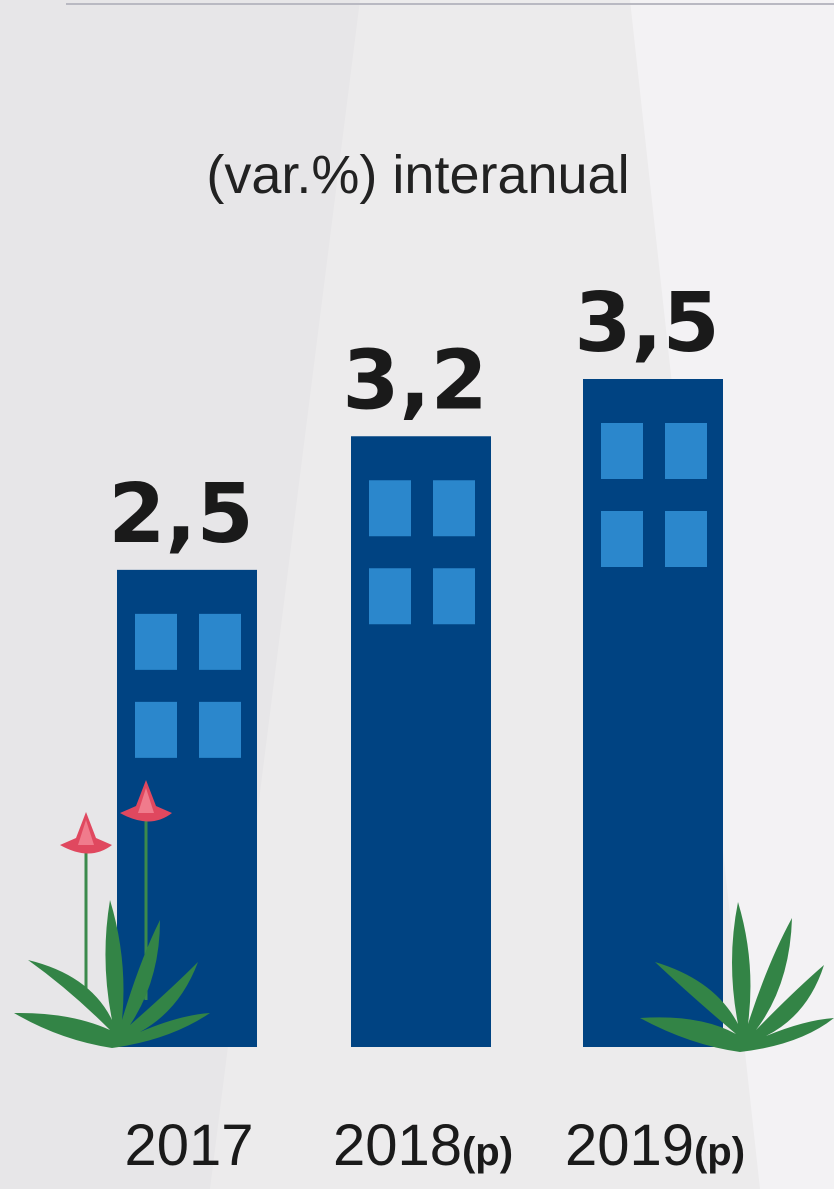 This screenshot has width=834, height=1189. What do you see at coordinates (180, 514) in the screenshot?
I see `value-label: 2,5` at bounding box center [180, 514].